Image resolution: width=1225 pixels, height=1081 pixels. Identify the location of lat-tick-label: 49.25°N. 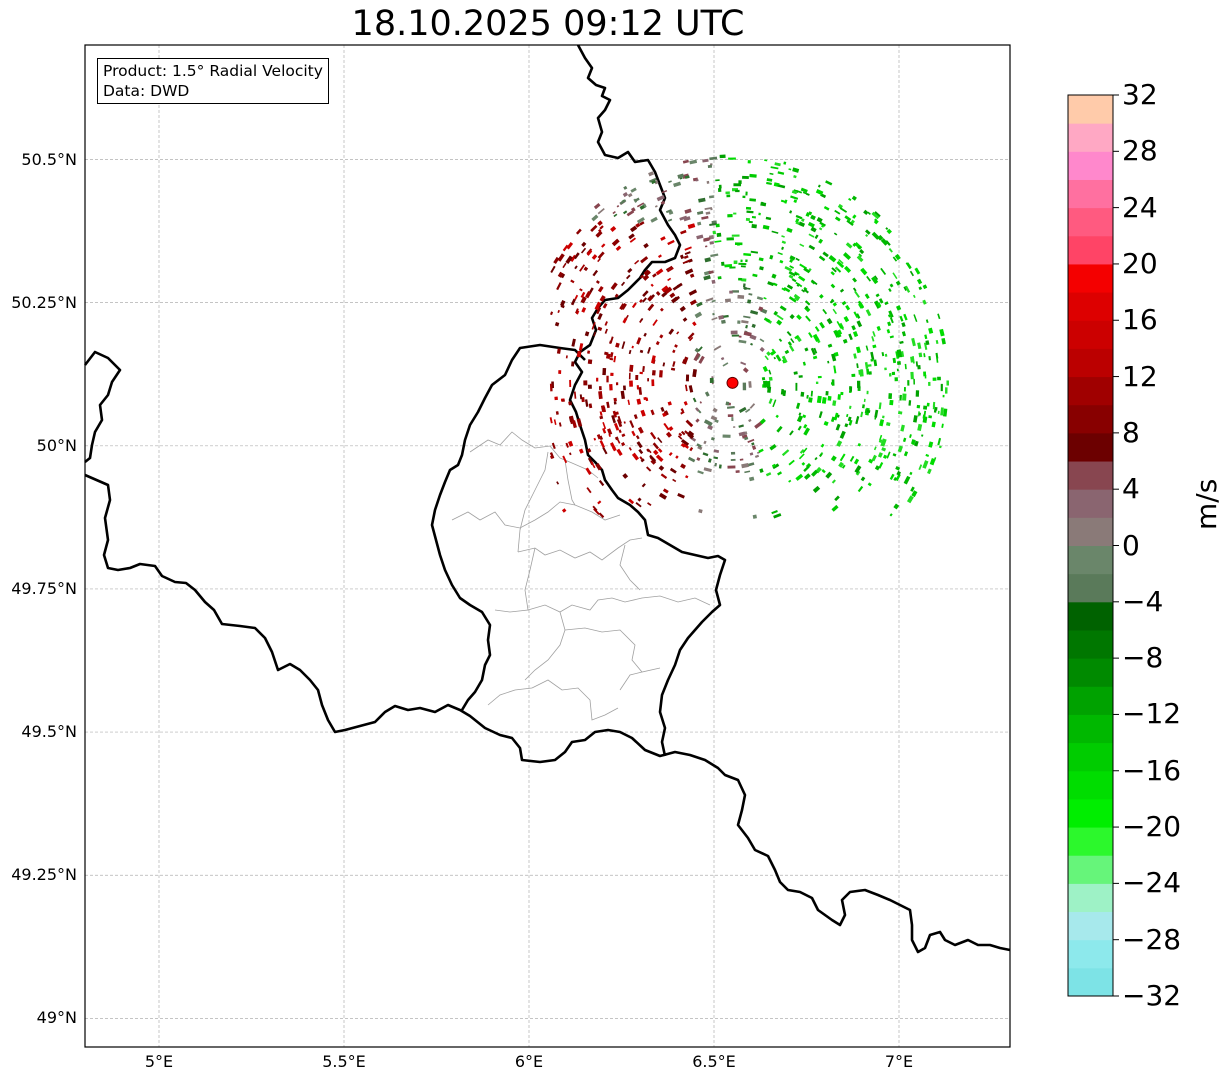
(44, 875).